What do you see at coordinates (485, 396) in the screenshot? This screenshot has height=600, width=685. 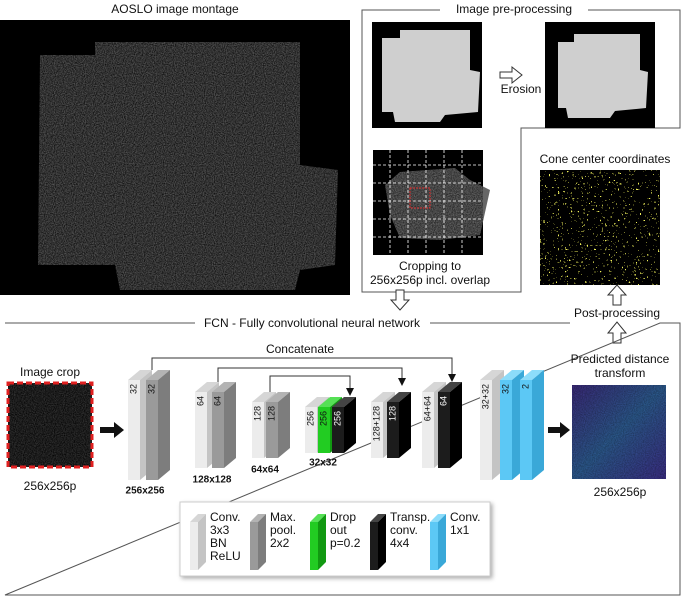 I see `layer-label: 32+32` at bounding box center [485, 396].